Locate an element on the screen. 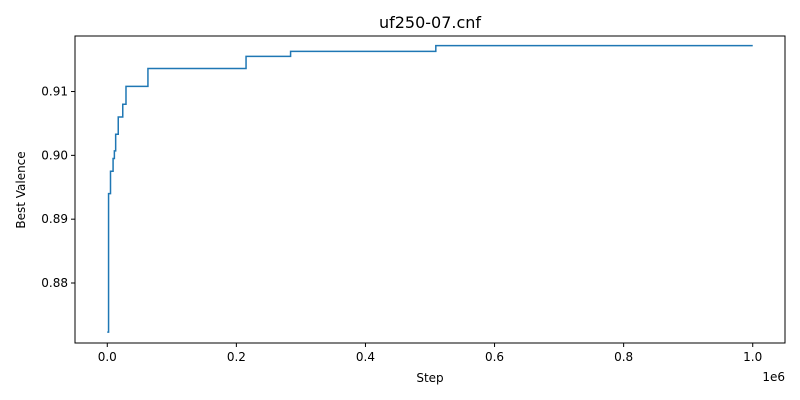  x-tick-label: 0.0 is located at coordinates (107, 357).